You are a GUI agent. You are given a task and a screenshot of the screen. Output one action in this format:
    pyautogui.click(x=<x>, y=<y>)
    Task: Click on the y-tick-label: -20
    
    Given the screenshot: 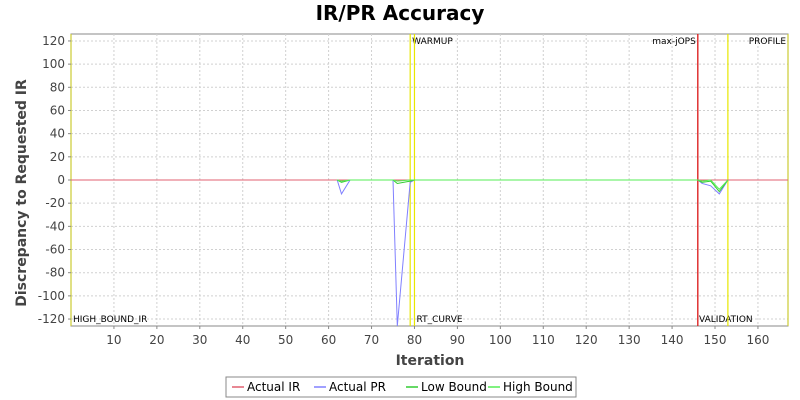 What is the action you would take?
    pyautogui.click(x=55, y=203)
    